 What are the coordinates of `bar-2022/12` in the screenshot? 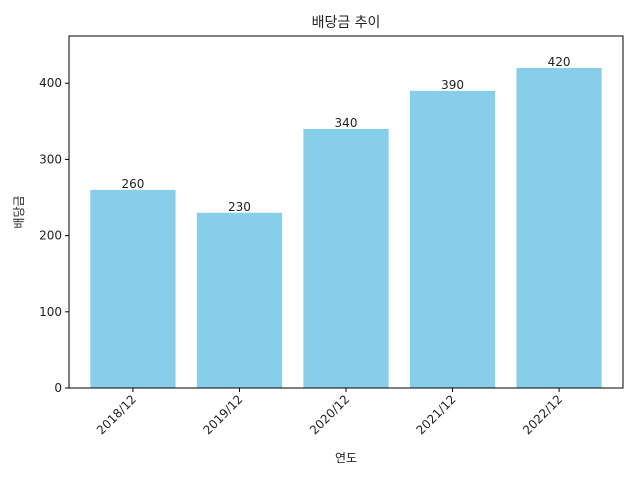 It's located at (559, 228).